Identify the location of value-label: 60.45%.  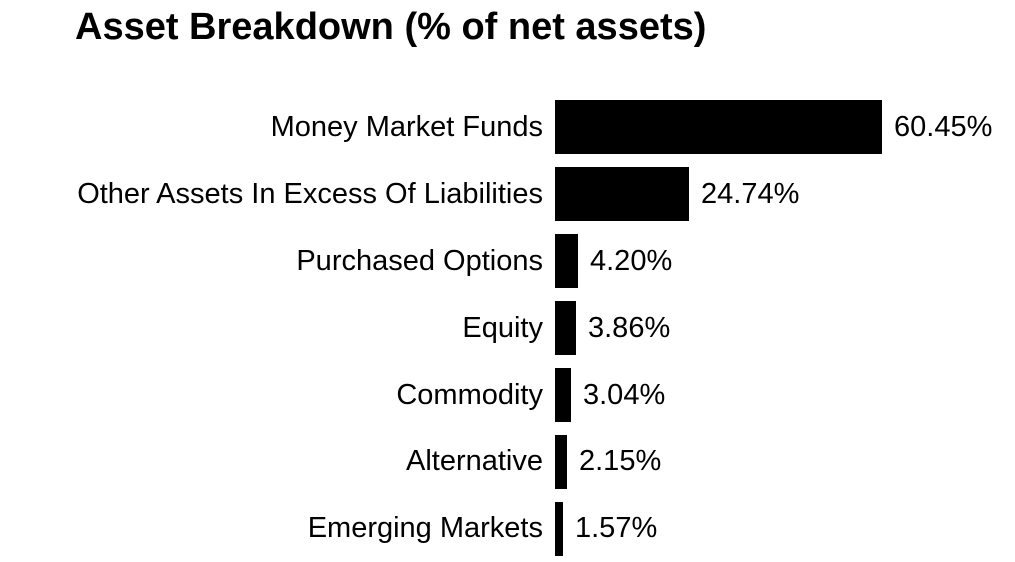
(943, 126).